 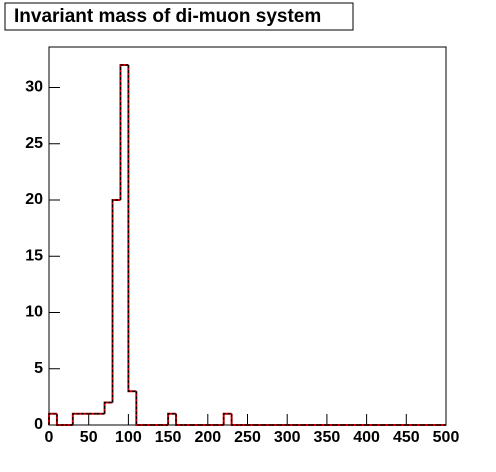 I want to click on y-tick-label: 25, so click(x=34, y=143).